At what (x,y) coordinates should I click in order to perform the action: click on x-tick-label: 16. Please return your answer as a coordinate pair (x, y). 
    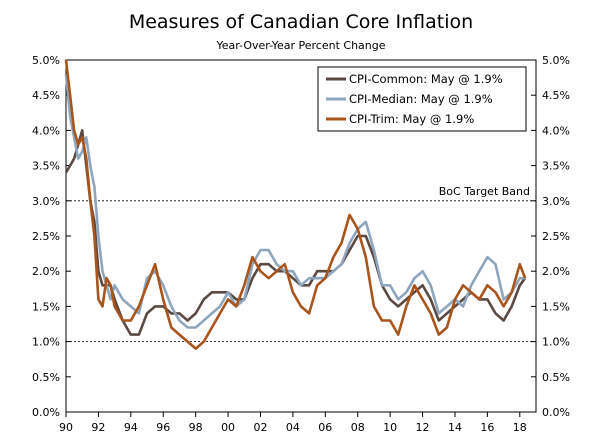
    Looking at the image, I should click on (487, 427).